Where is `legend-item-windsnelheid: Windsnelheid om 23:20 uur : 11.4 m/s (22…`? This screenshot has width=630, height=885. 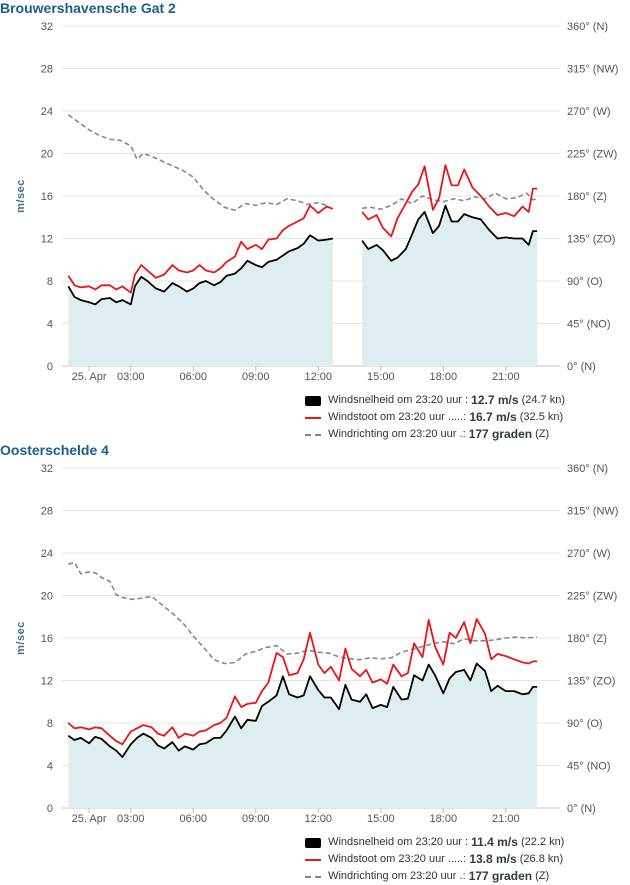 legend-item-windsnelheid: Windsnelheid om 23:20 uur : 11.4 m/s (22… is located at coordinates (467, 842).